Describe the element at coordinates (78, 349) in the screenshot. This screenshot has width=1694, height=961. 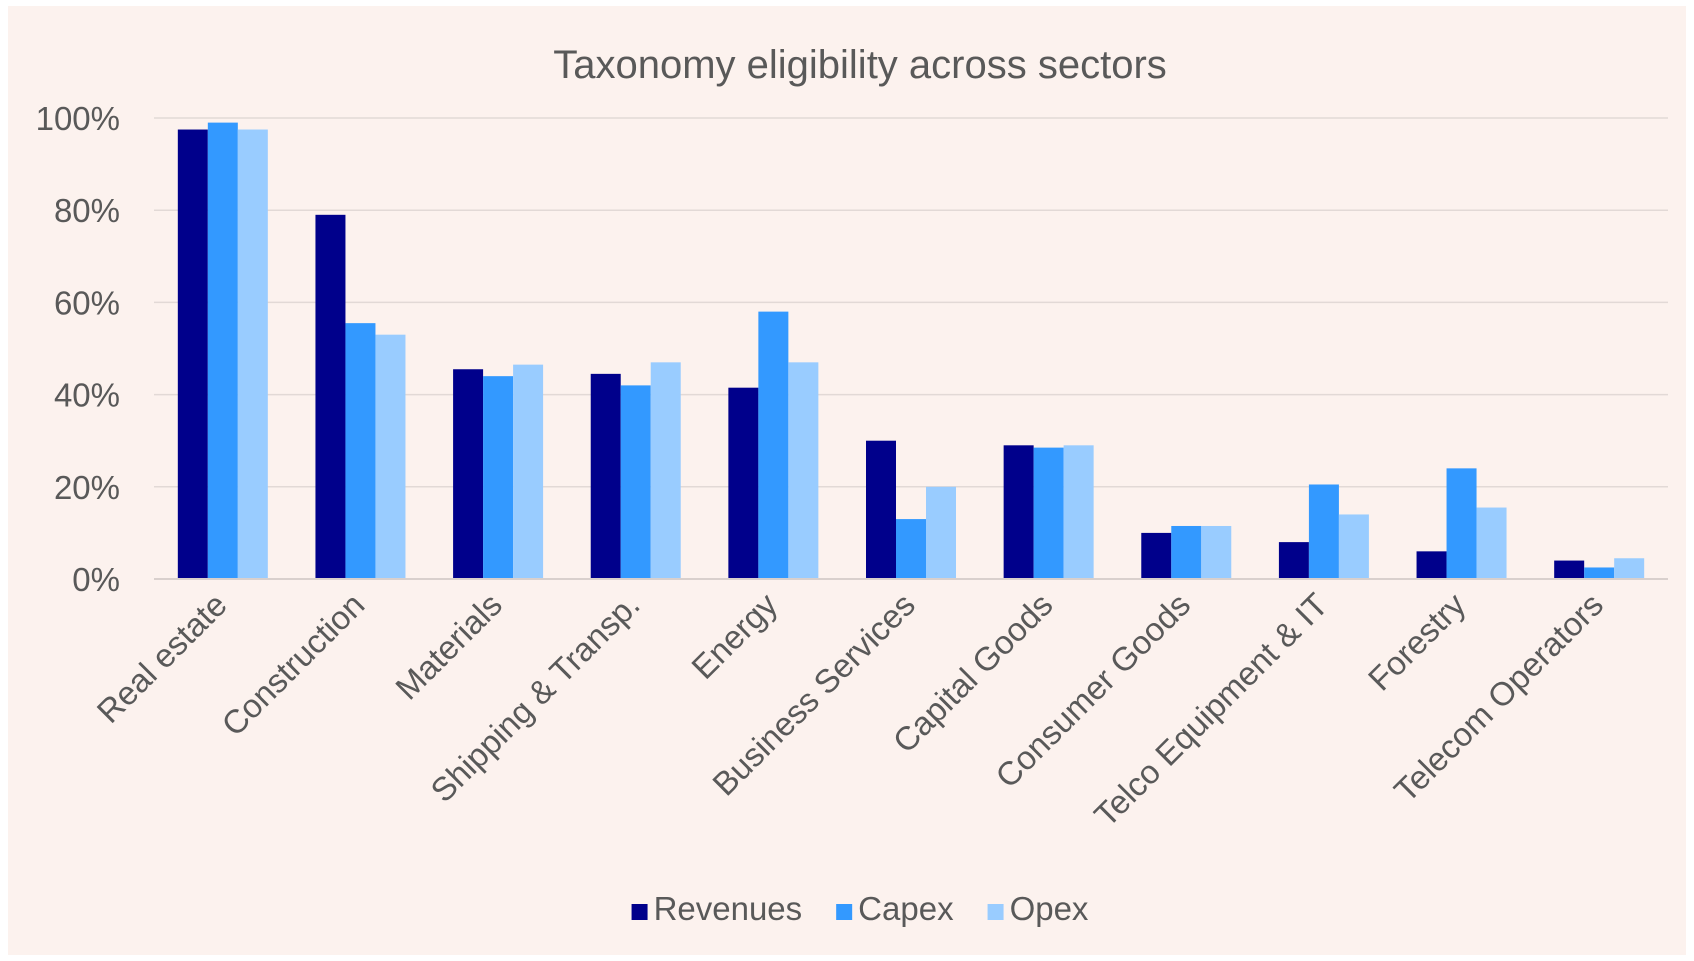
I see `y-axis-tick-labels: 0% 20% 40% 60% 80% 100%` at that location.